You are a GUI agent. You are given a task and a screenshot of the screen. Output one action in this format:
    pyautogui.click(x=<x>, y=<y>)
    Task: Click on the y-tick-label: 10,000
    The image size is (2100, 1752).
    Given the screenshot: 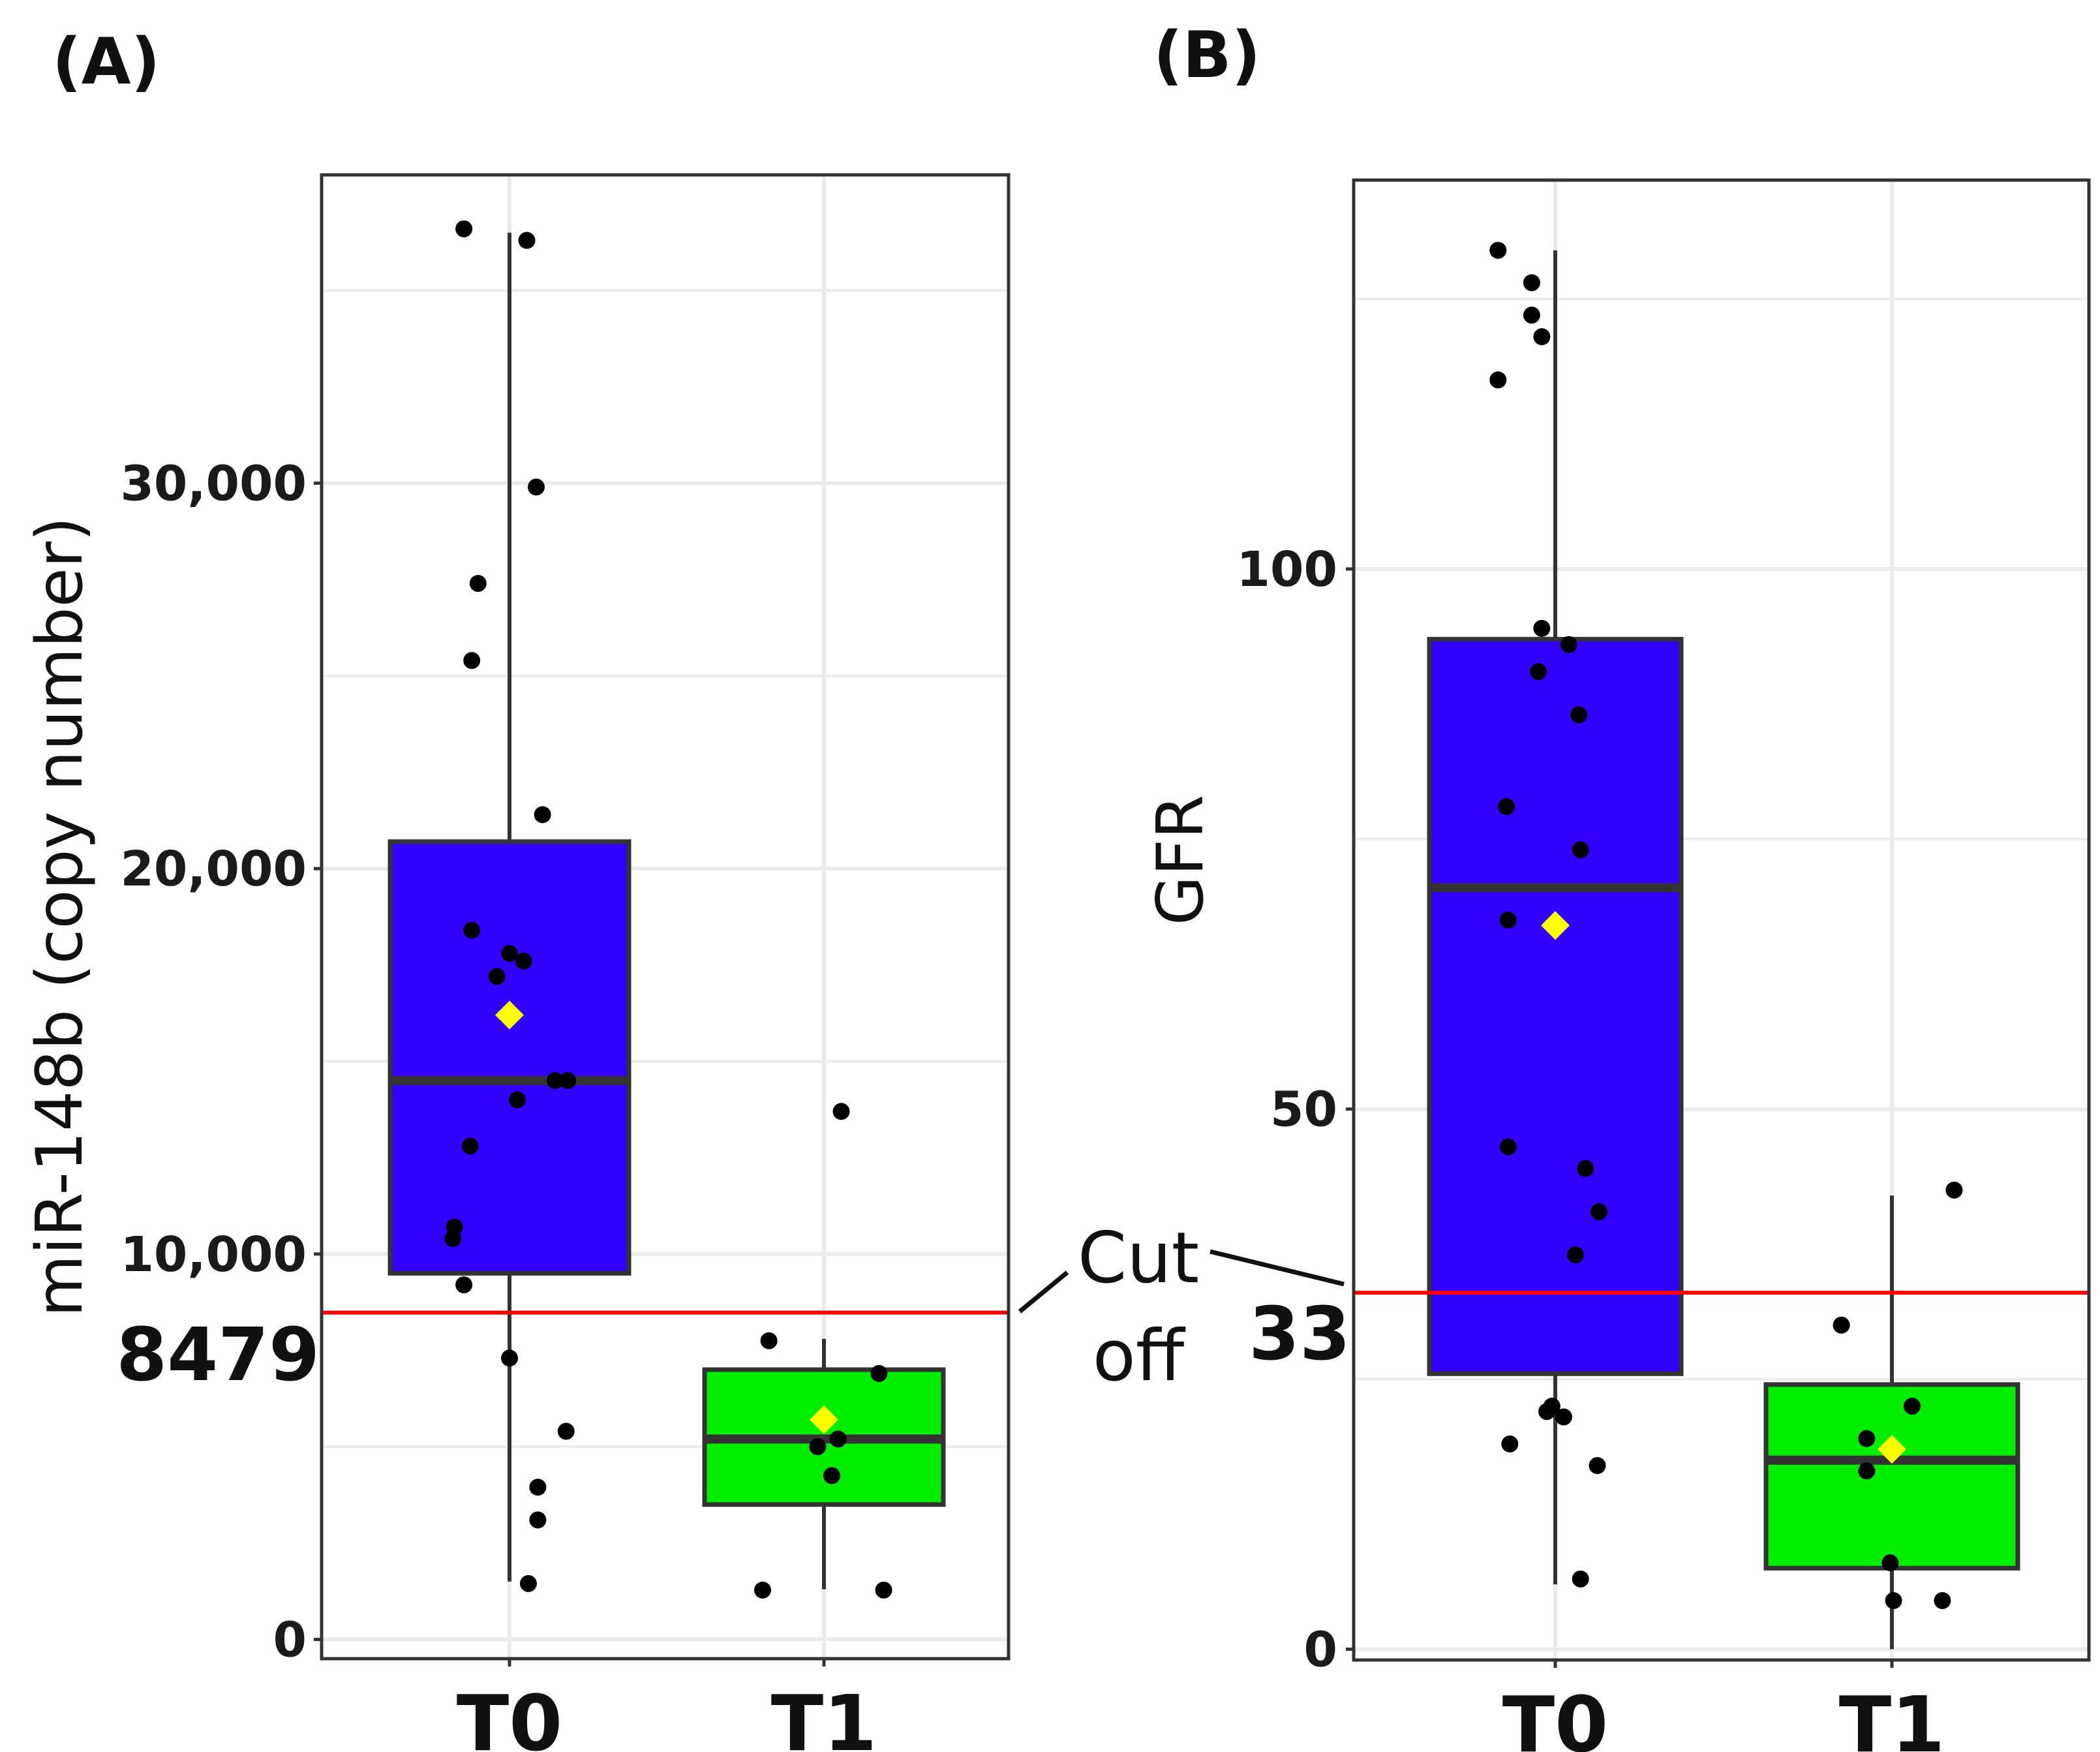 What is the action you would take?
    pyautogui.click(x=213, y=1255)
    